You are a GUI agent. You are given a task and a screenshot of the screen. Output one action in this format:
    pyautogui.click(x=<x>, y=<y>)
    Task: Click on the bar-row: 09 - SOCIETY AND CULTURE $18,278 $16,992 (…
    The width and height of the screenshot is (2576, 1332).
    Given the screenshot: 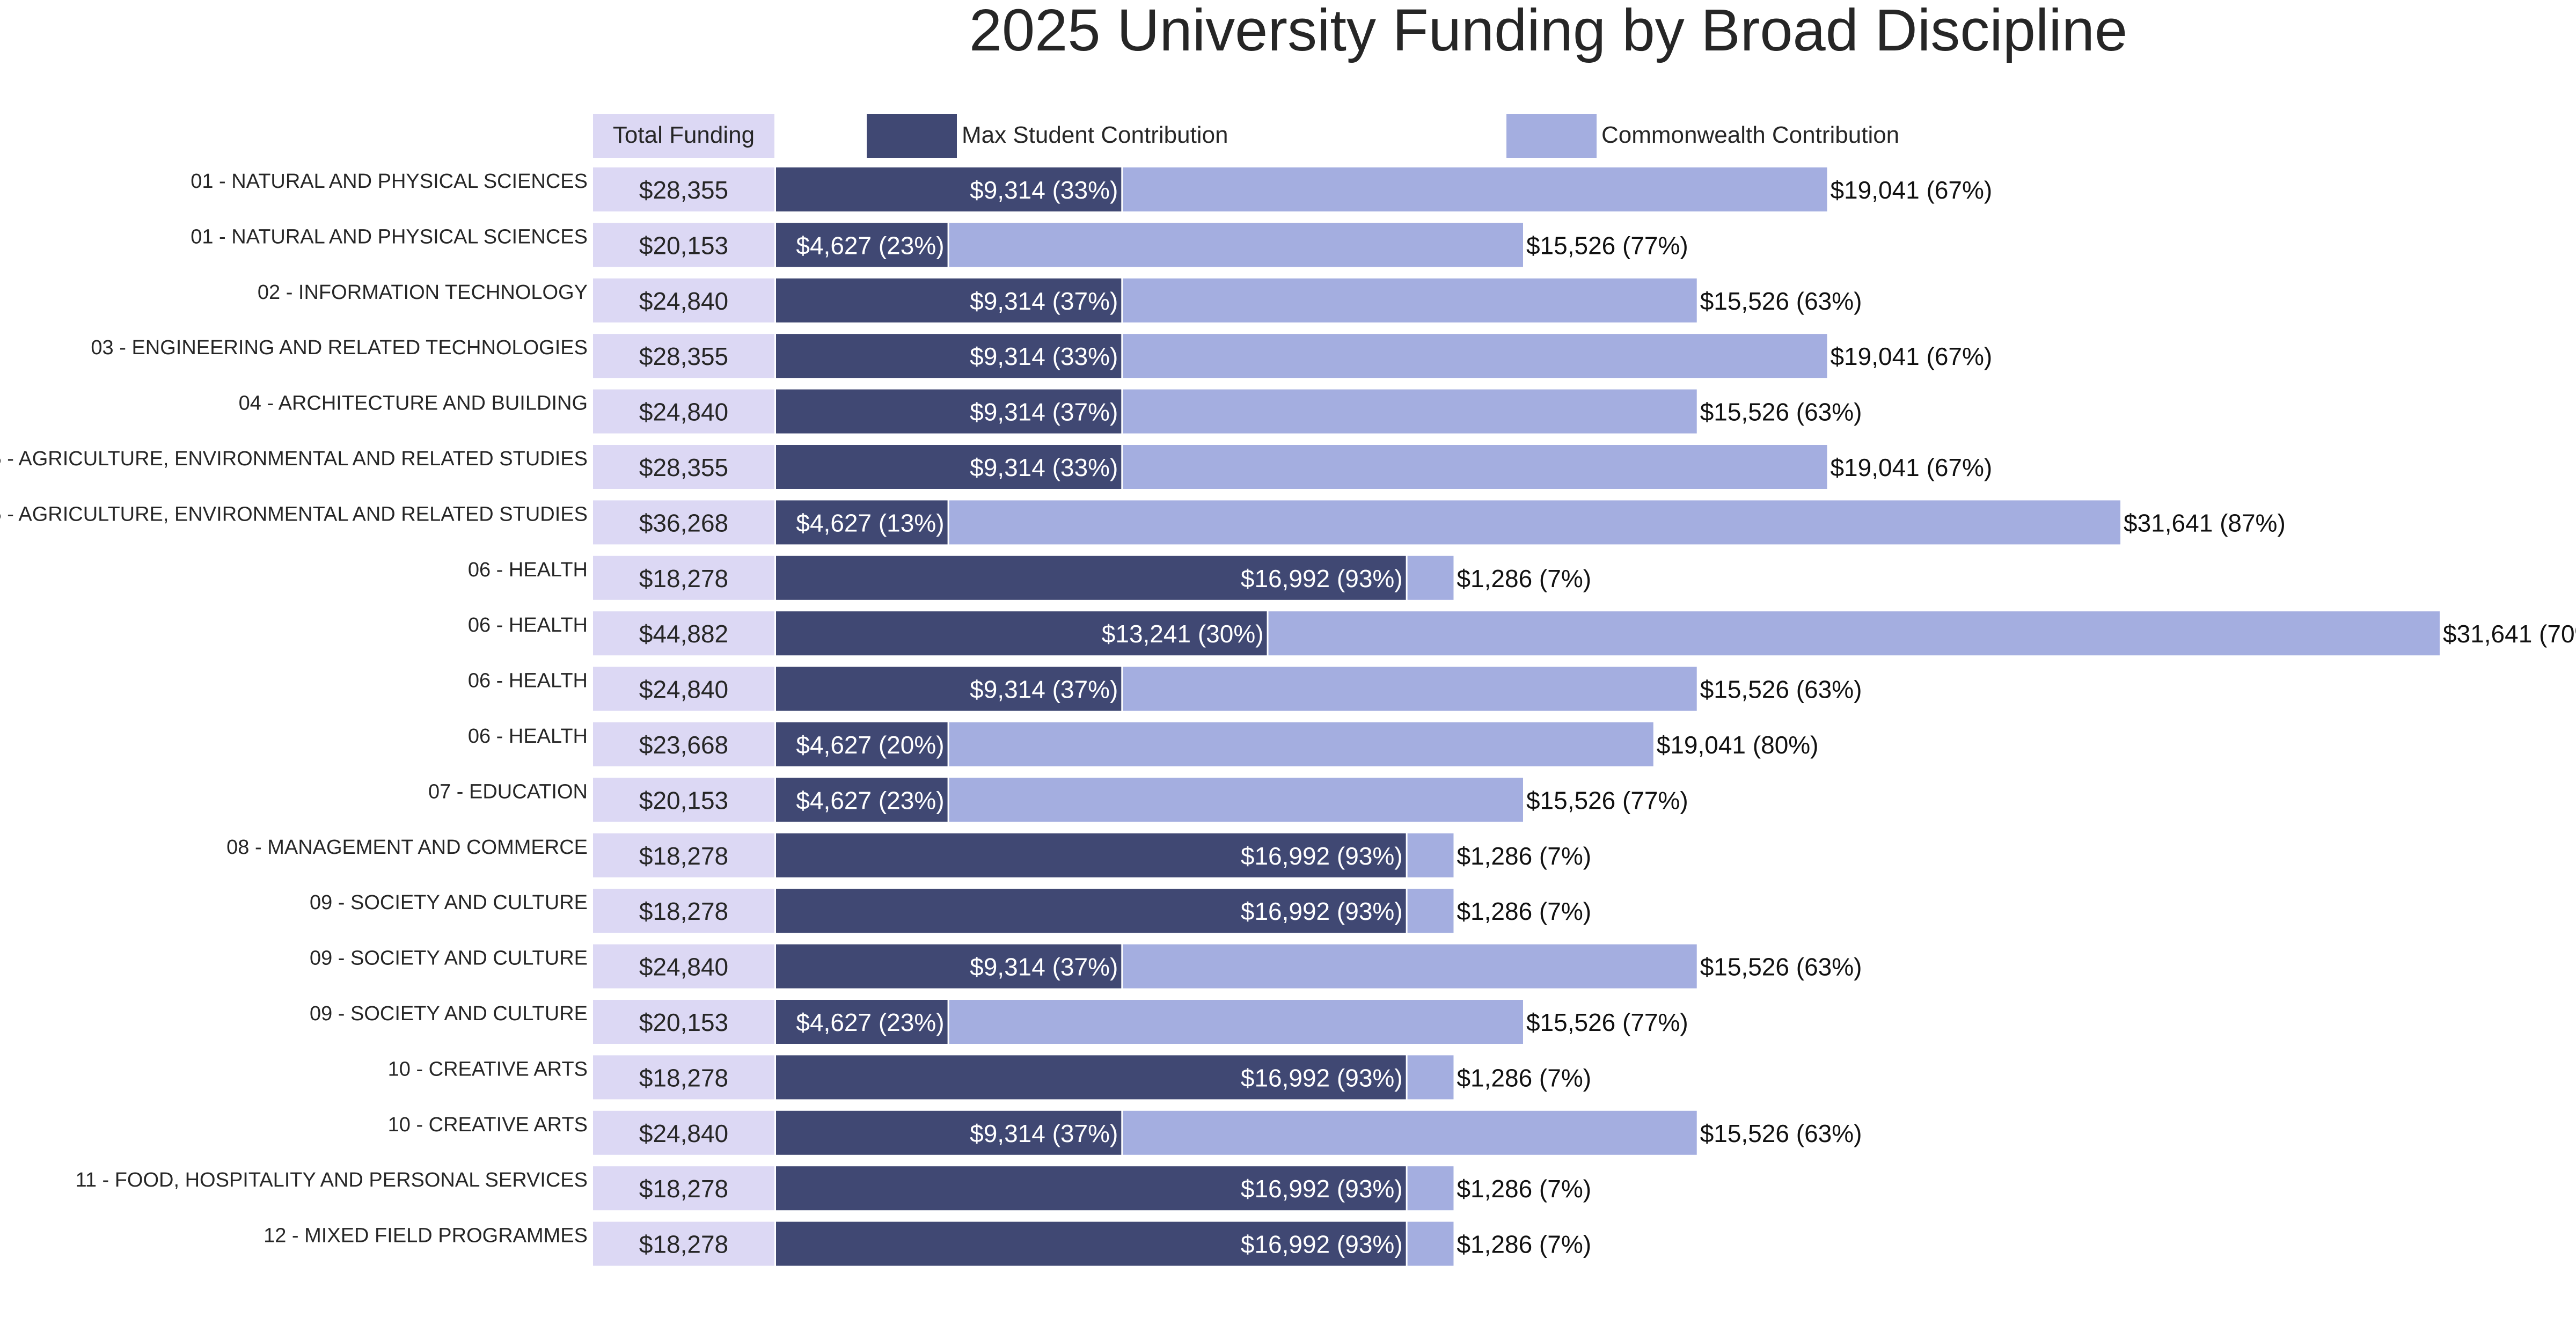 What is the action you would take?
    pyautogui.click(x=950, y=911)
    